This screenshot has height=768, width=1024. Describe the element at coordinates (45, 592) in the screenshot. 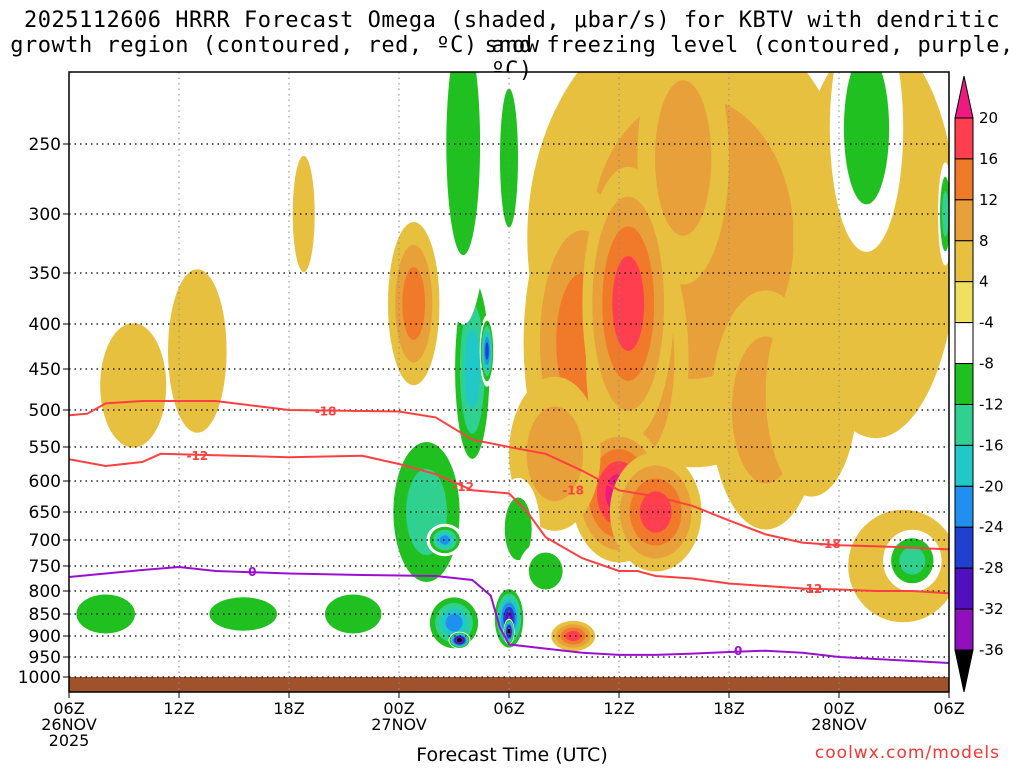

I see `ytick-label-800: 800` at that location.